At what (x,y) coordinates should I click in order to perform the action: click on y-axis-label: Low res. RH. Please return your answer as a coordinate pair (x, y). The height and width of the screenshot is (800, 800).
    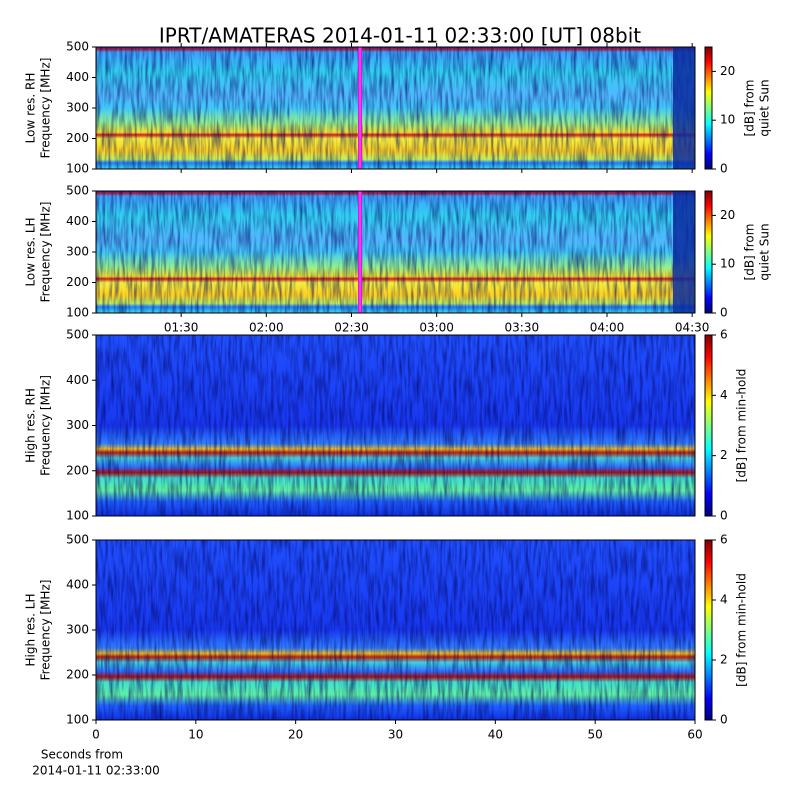
    Looking at the image, I should click on (31, 108).